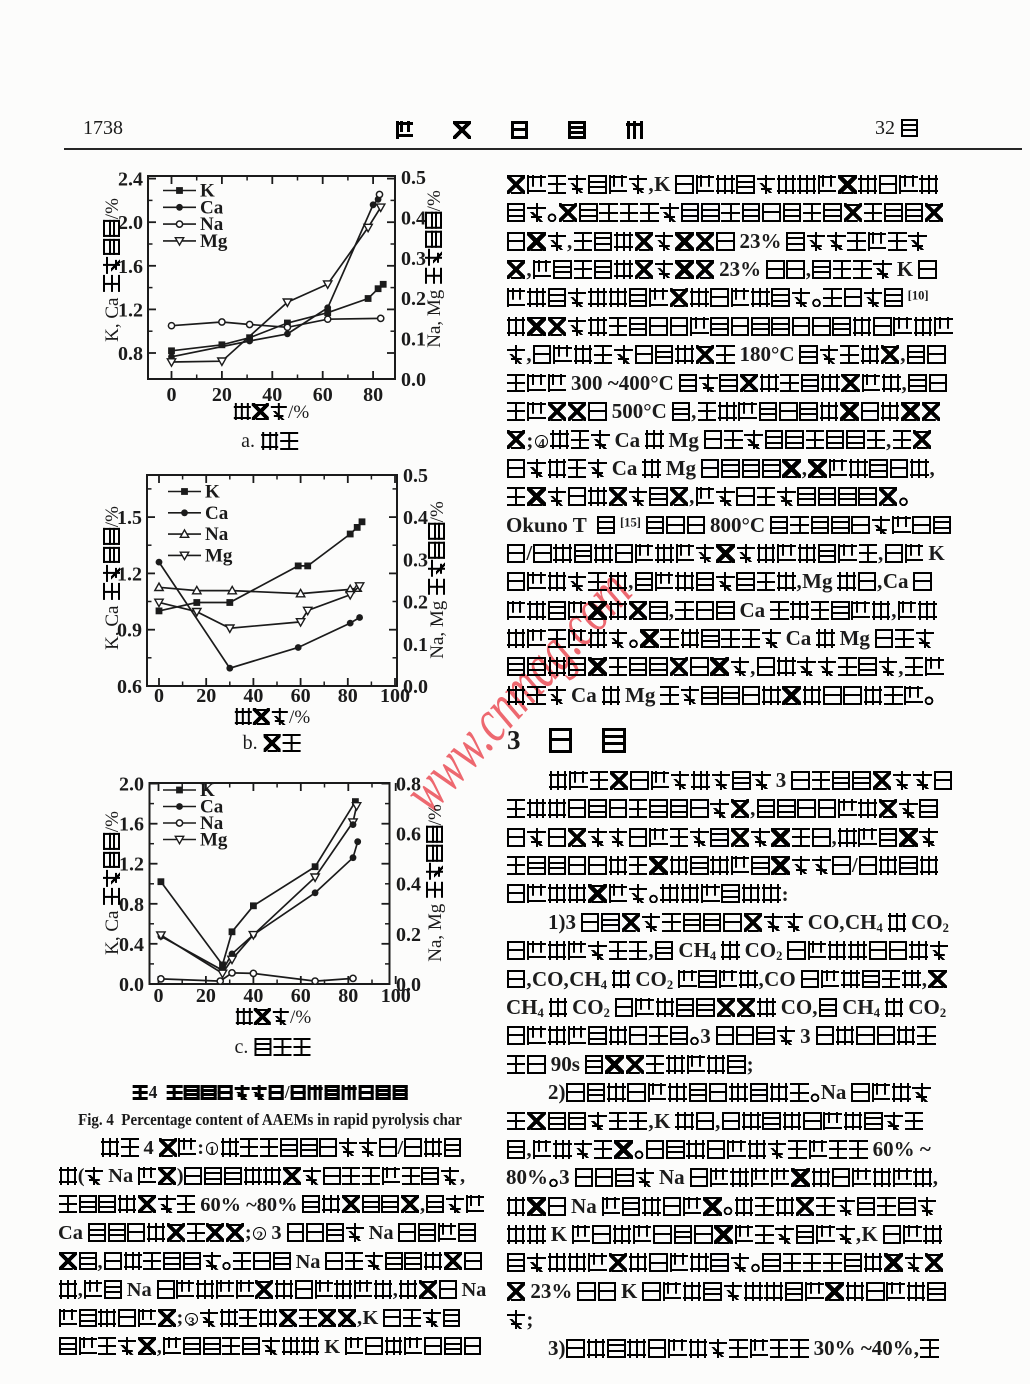 The width and height of the screenshot is (1030, 1384). What do you see at coordinates (129, 518) in the screenshot?
I see `svg-text: 1.5` at bounding box center [129, 518].